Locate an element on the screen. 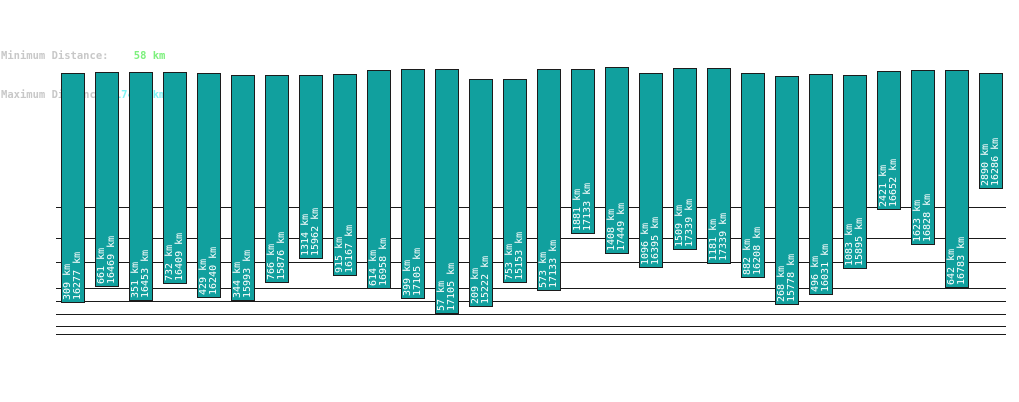  bar-group: 351 km 16453 km is located at coordinates (141, 186).